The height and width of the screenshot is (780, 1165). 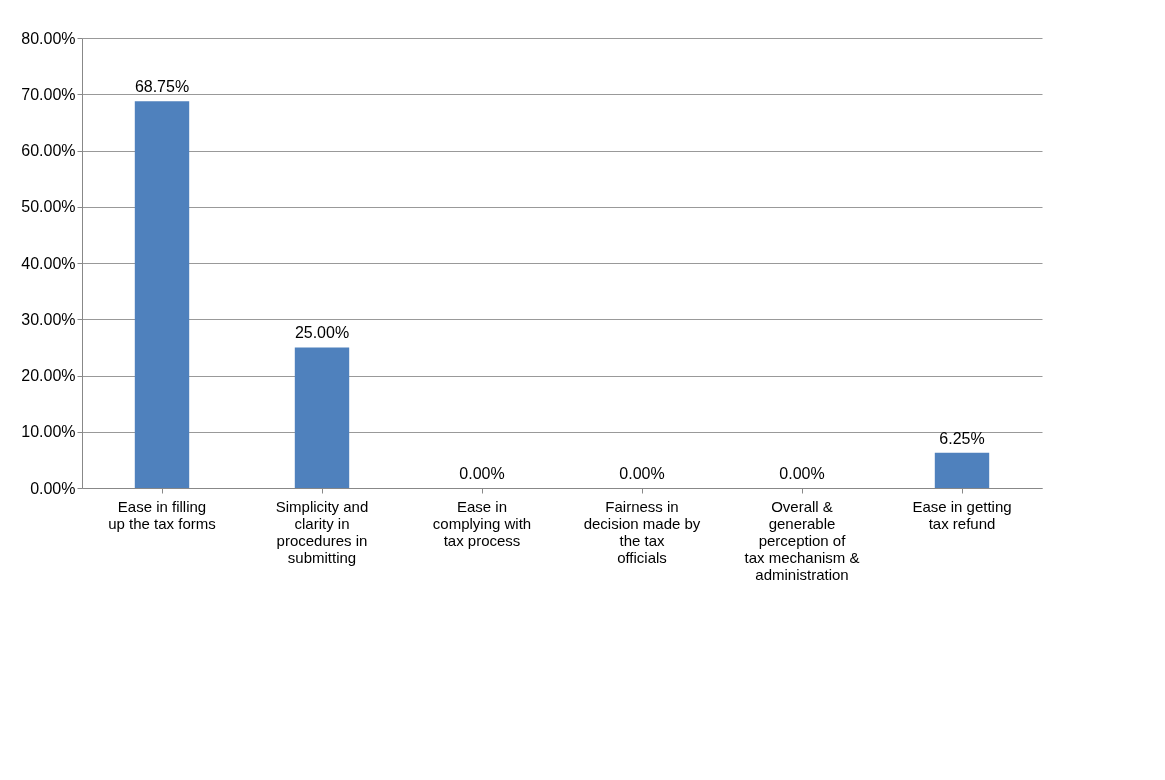 What do you see at coordinates (482, 523) in the screenshot?
I see `x-tick-label: Ease in complying with tax process` at bounding box center [482, 523].